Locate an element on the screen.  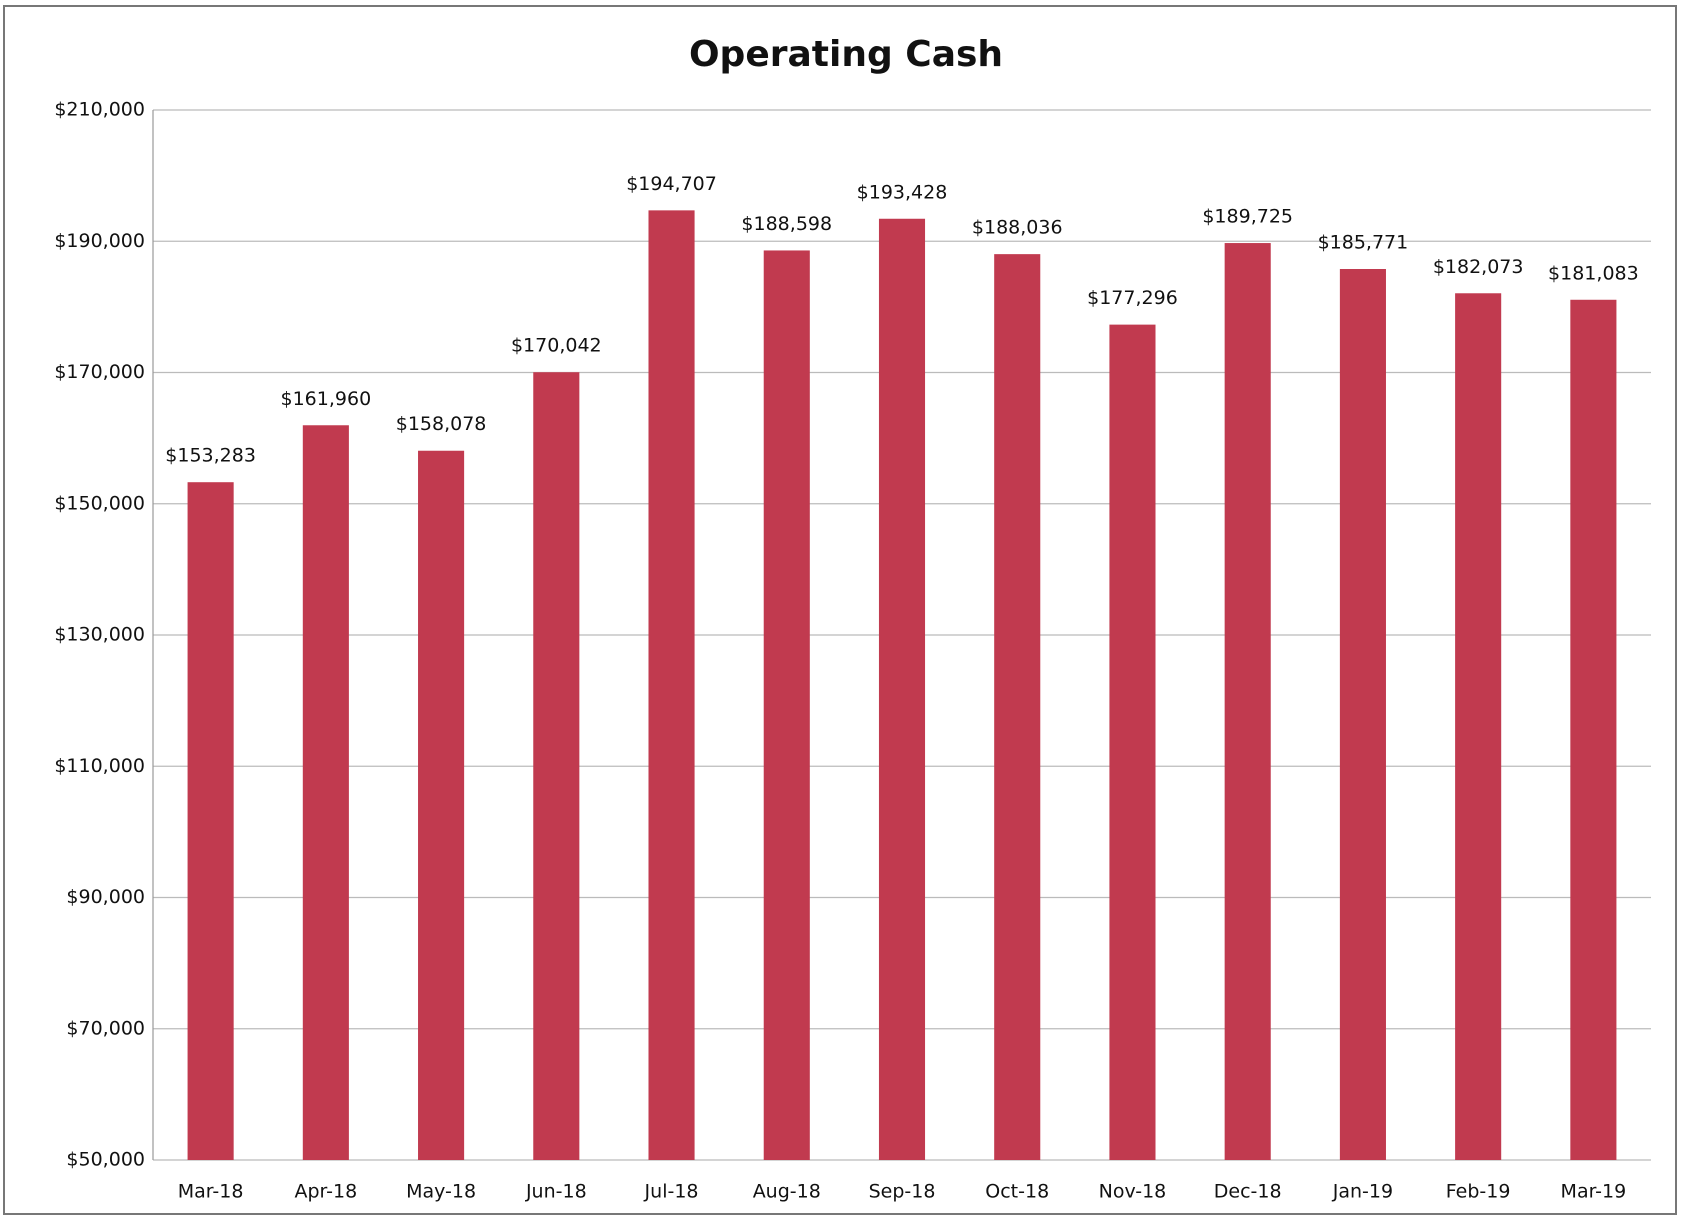
value-label: $188,598 is located at coordinates (786, 224).